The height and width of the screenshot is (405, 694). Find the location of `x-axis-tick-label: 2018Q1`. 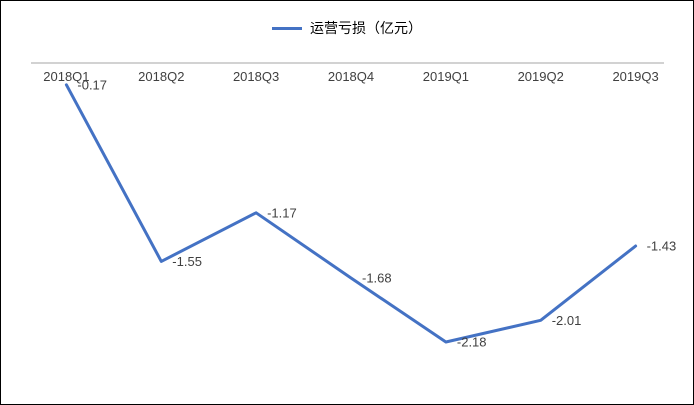

x-axis-tick-label: 2018Q1 is located at coordinates (66, 76).